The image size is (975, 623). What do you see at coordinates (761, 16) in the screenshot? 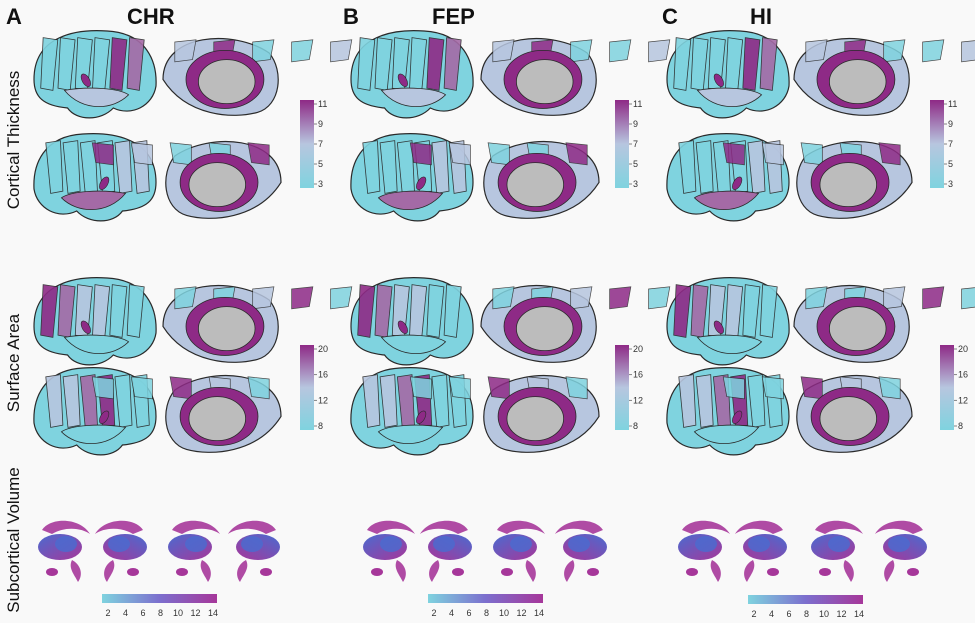
I see `panel-c-title: HI` at bounding box center [761, 16].